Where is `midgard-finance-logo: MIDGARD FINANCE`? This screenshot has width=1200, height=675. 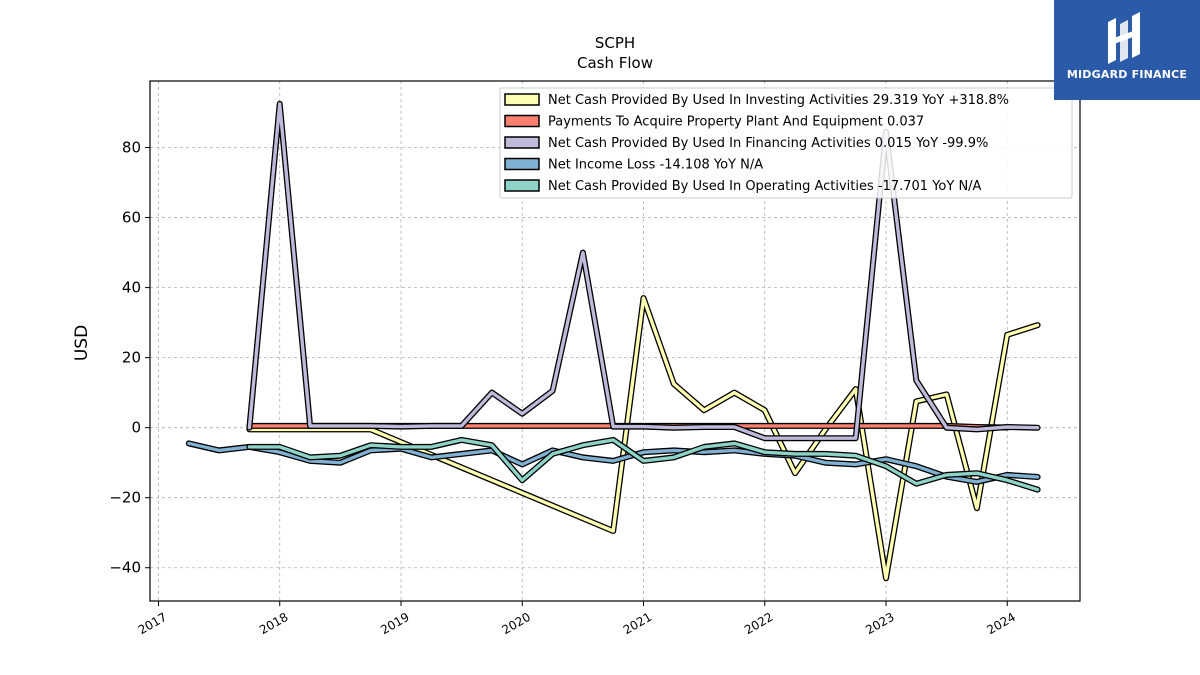
midgard-finance-logo: MIDGARD FINANCE is located at coordinates (1127, 50).